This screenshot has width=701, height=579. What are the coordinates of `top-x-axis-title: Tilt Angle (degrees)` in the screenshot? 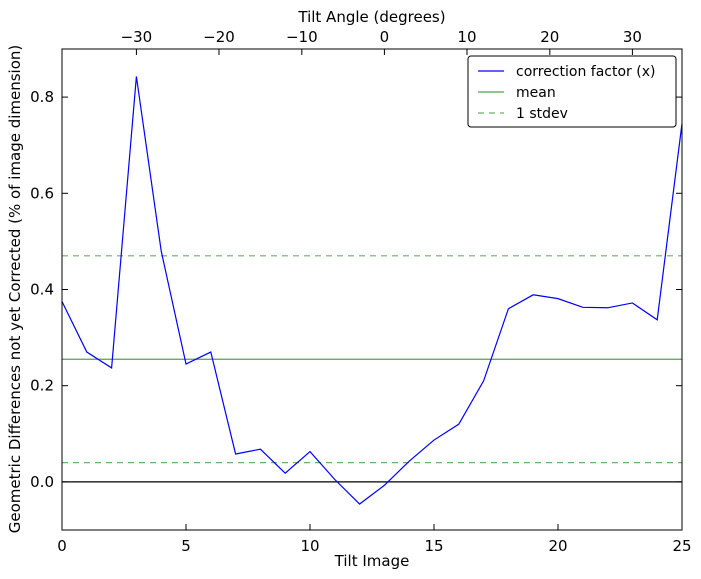 It's located at (371, 17).